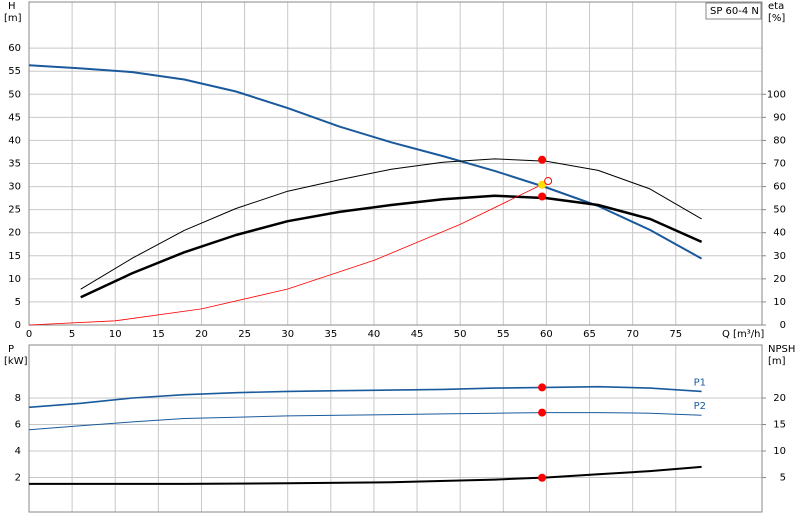  What do you see at coordinates (18, 425) in the screenshot?
I see `y-tick-label: 6` at bounding box center [18, 425].